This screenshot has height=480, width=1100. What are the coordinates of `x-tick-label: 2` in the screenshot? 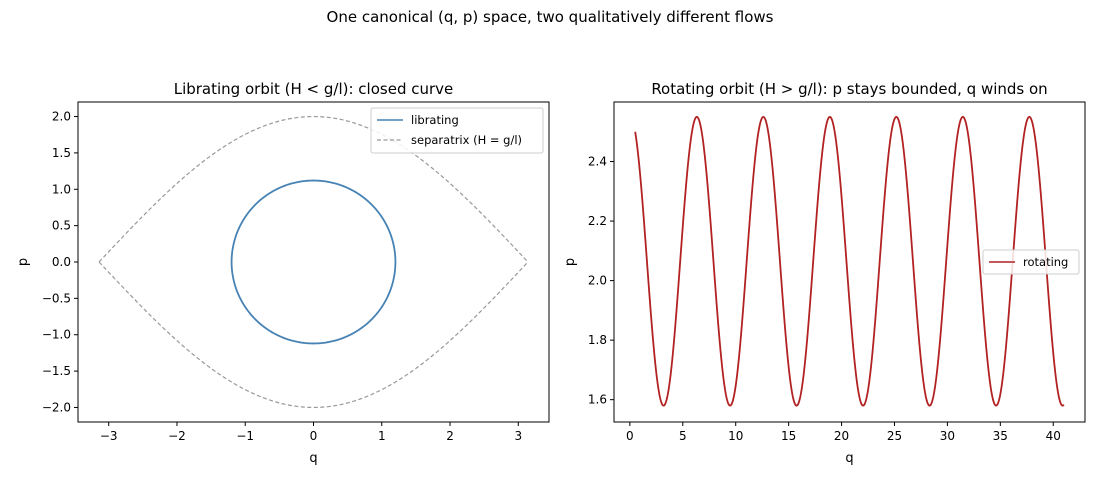 It's located at (450, 436).